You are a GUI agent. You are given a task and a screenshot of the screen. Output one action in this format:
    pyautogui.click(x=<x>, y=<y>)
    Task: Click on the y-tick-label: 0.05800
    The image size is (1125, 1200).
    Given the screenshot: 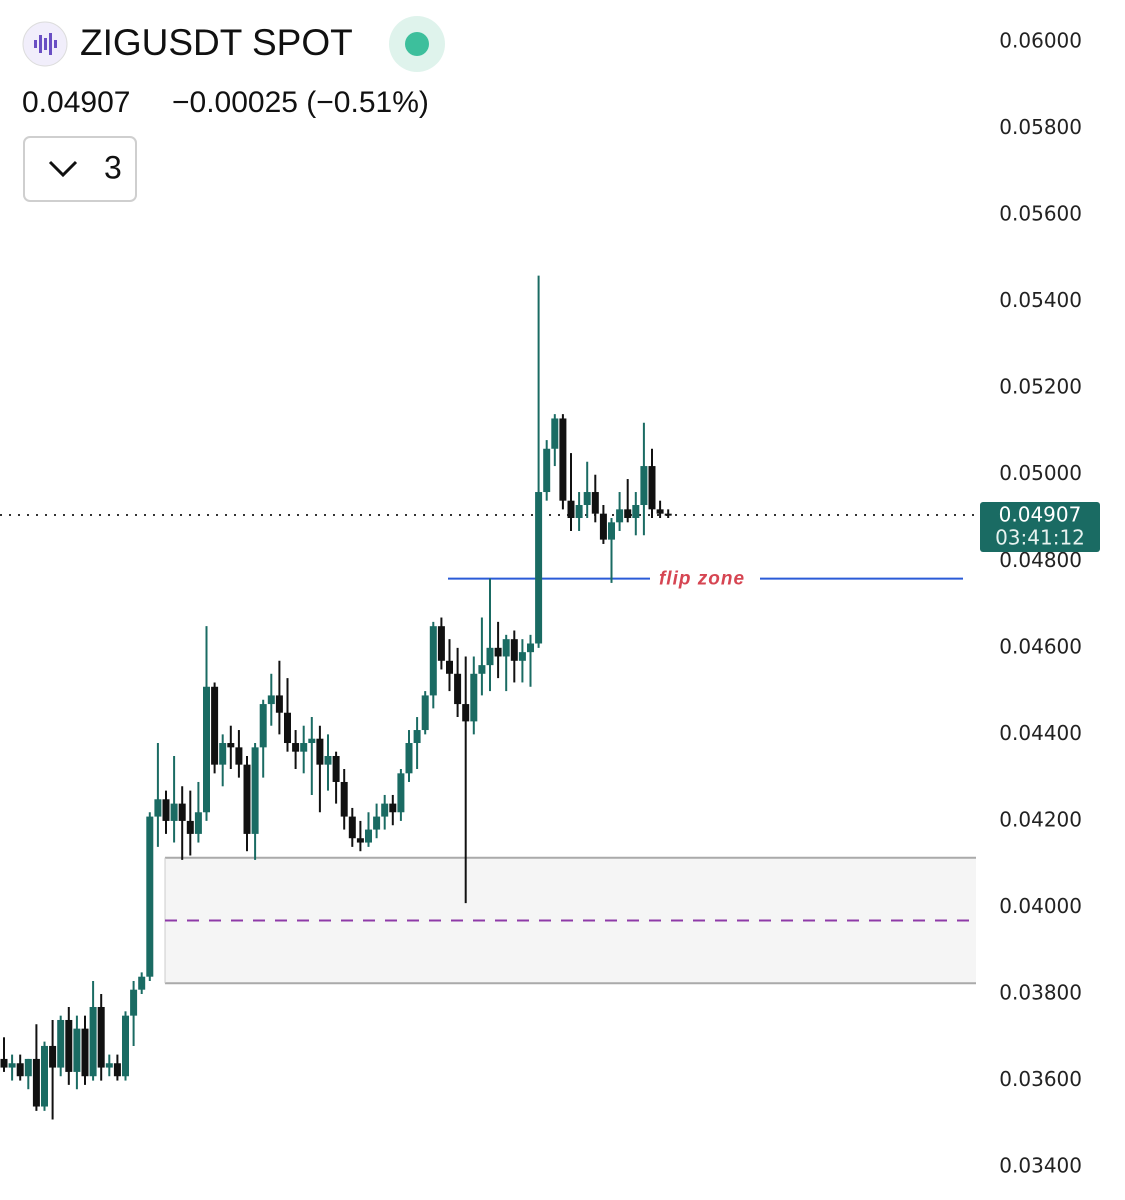 What is the action you would take?
    pyautogui.click(x=1040, y=127)
    